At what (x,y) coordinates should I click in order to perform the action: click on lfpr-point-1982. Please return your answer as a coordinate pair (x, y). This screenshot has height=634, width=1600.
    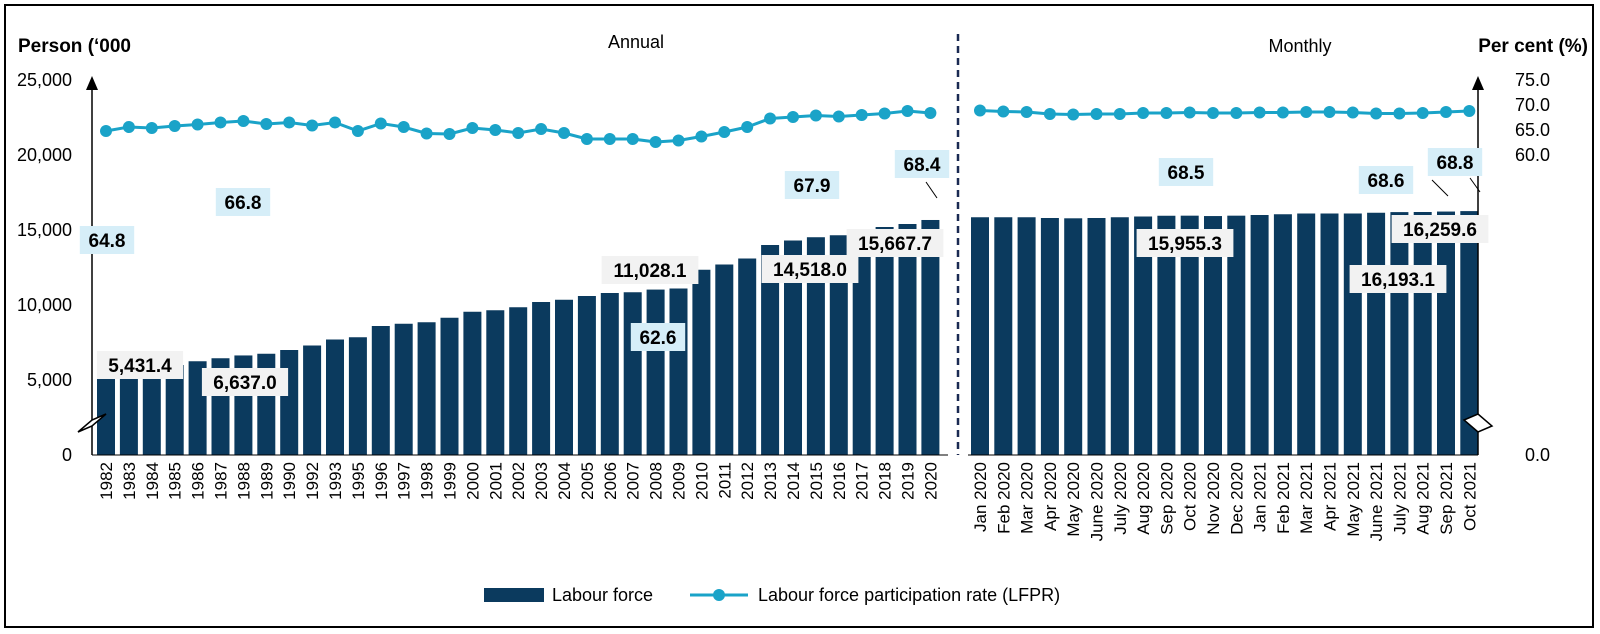
    Looking at the image, I should click on (106, 131).